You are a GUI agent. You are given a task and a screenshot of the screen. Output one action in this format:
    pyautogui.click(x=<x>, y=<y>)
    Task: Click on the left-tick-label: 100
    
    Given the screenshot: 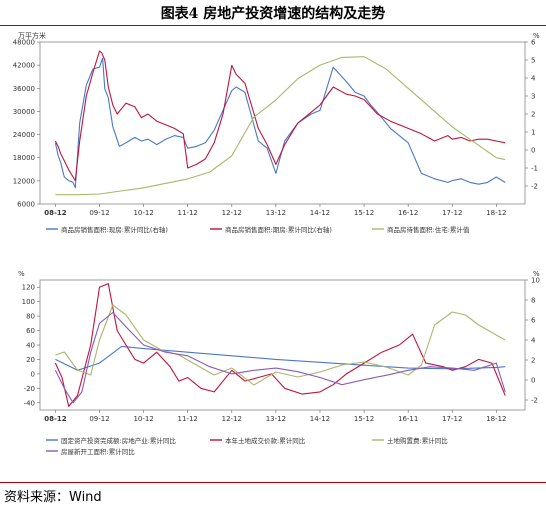 What is the action you would take?
    pyautogui.click(x=28, y=302)
    